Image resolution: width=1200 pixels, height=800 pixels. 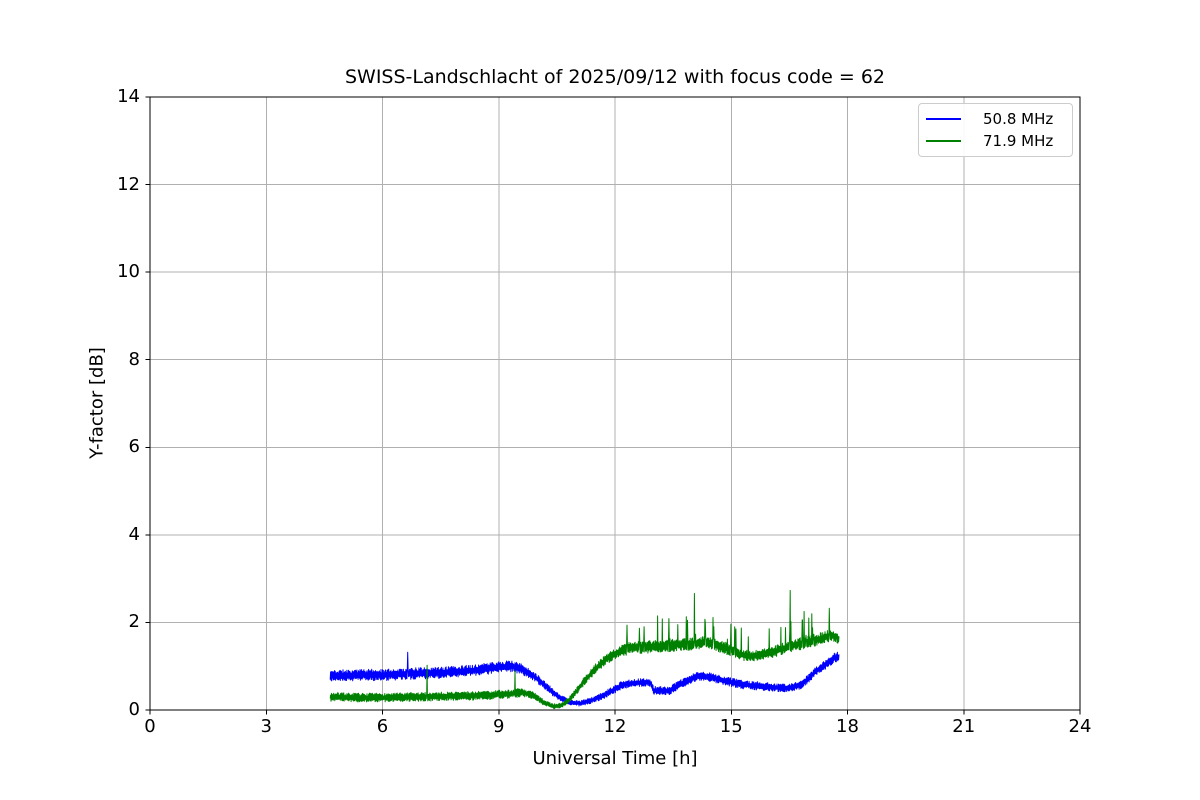 What do you see at coordinates (134, 709) in the screenshot?
I see `y-tick-label: 0` at bounding box center [134, 709].